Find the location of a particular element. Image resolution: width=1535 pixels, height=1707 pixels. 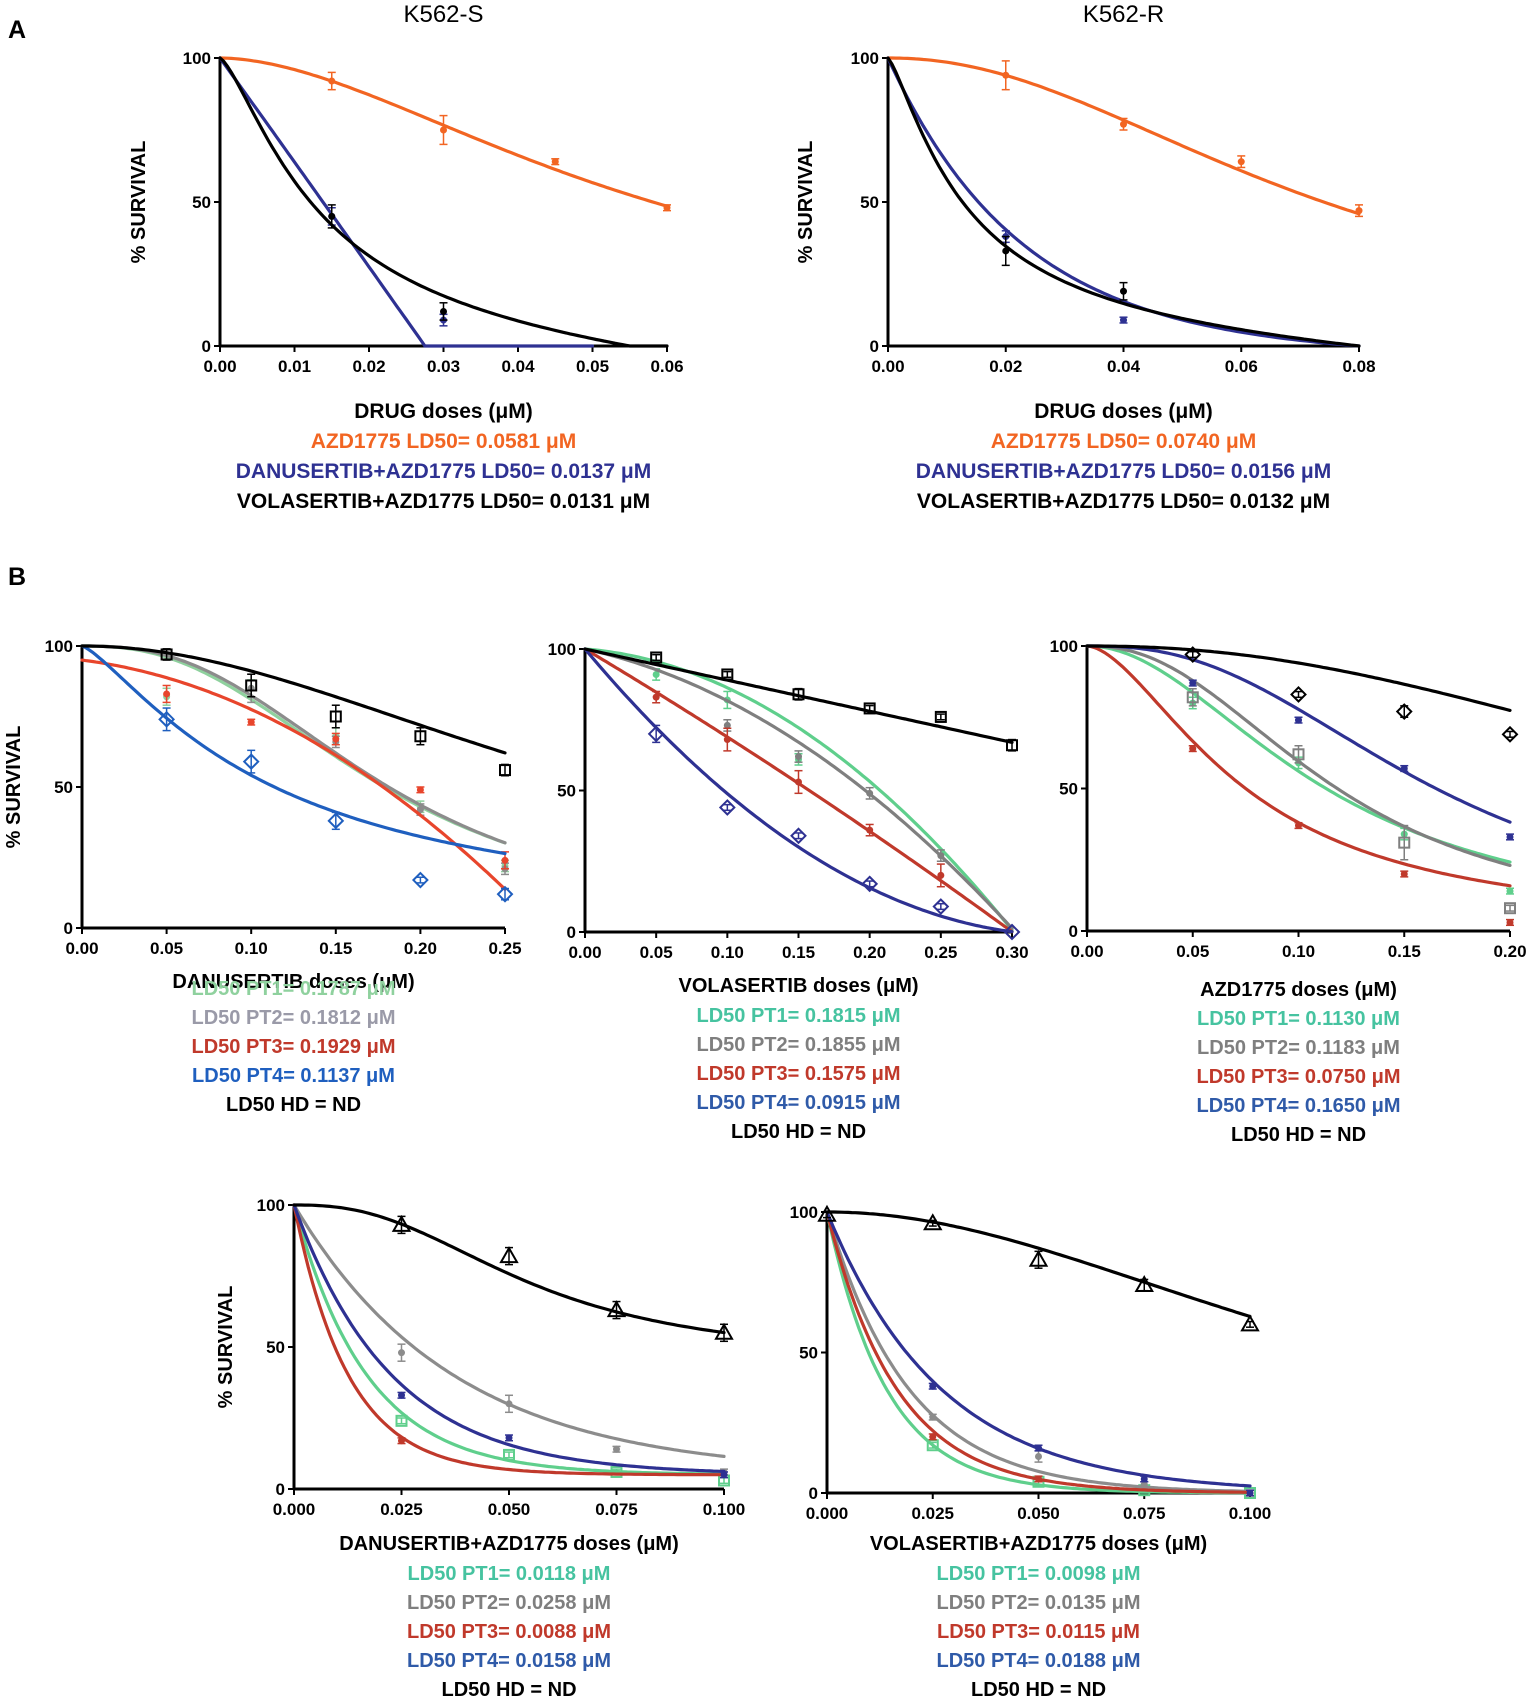

x-tick-label: 0.08 is located at coordinates (1358, 366).